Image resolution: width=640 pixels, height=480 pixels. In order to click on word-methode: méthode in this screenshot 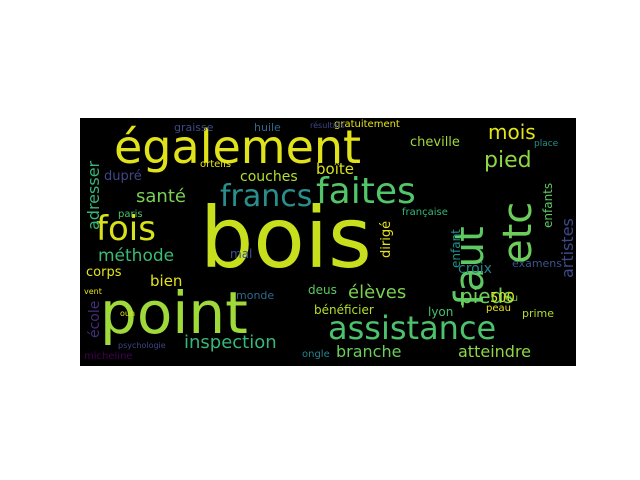, I will do `click(136, 256)`.